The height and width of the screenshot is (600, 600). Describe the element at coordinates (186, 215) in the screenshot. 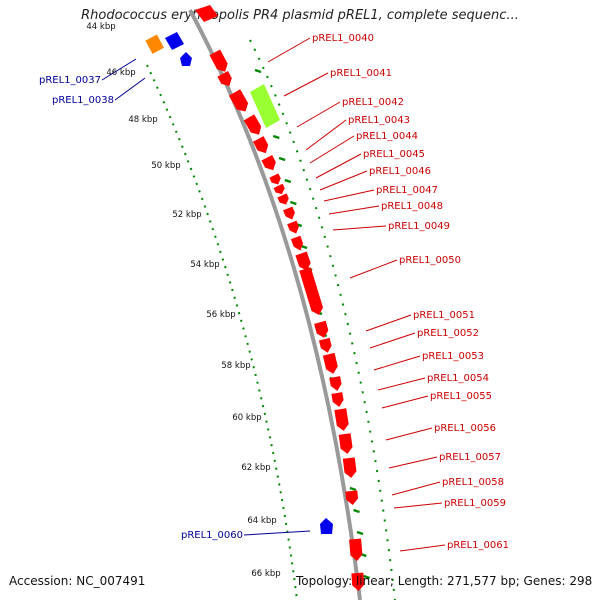

I see `ruler-label: 52 kbp` at that location.